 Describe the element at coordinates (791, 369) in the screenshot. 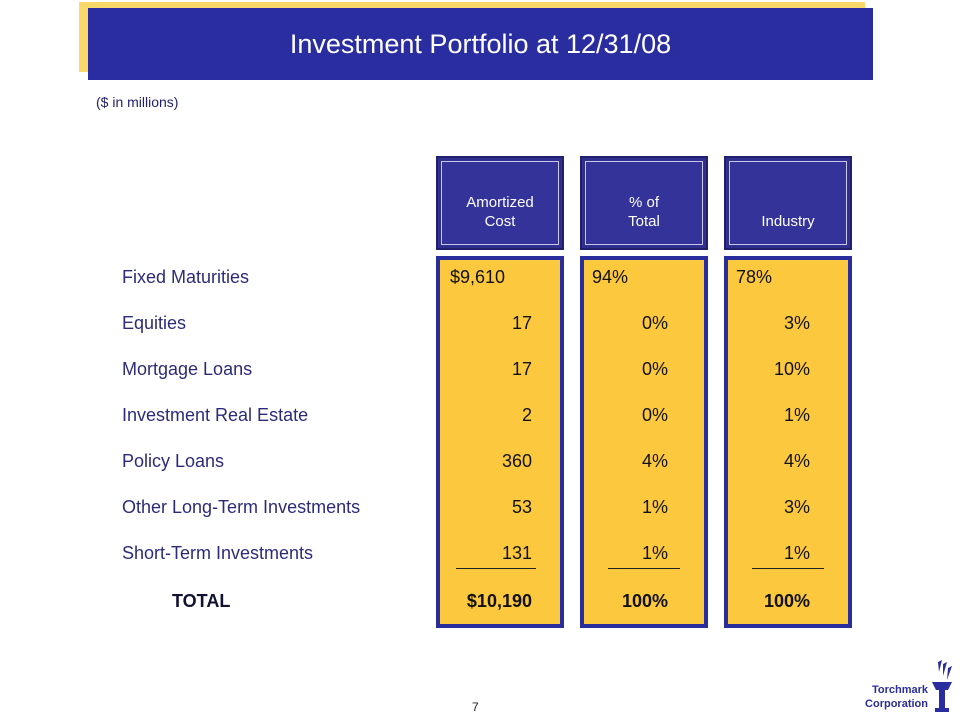

I see `industry-value: 10%` at that location.